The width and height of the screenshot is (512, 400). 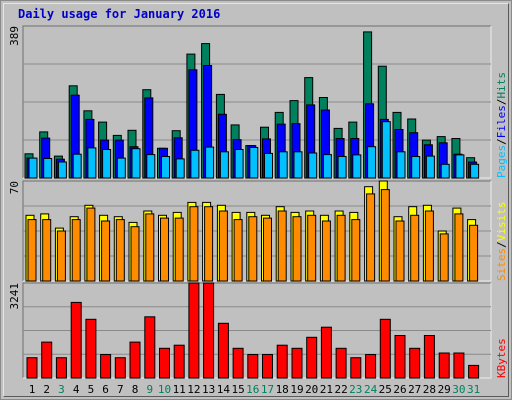 I want to click on sites-visits-axis-label: Sites/Visits, so click(x=501, y=242).